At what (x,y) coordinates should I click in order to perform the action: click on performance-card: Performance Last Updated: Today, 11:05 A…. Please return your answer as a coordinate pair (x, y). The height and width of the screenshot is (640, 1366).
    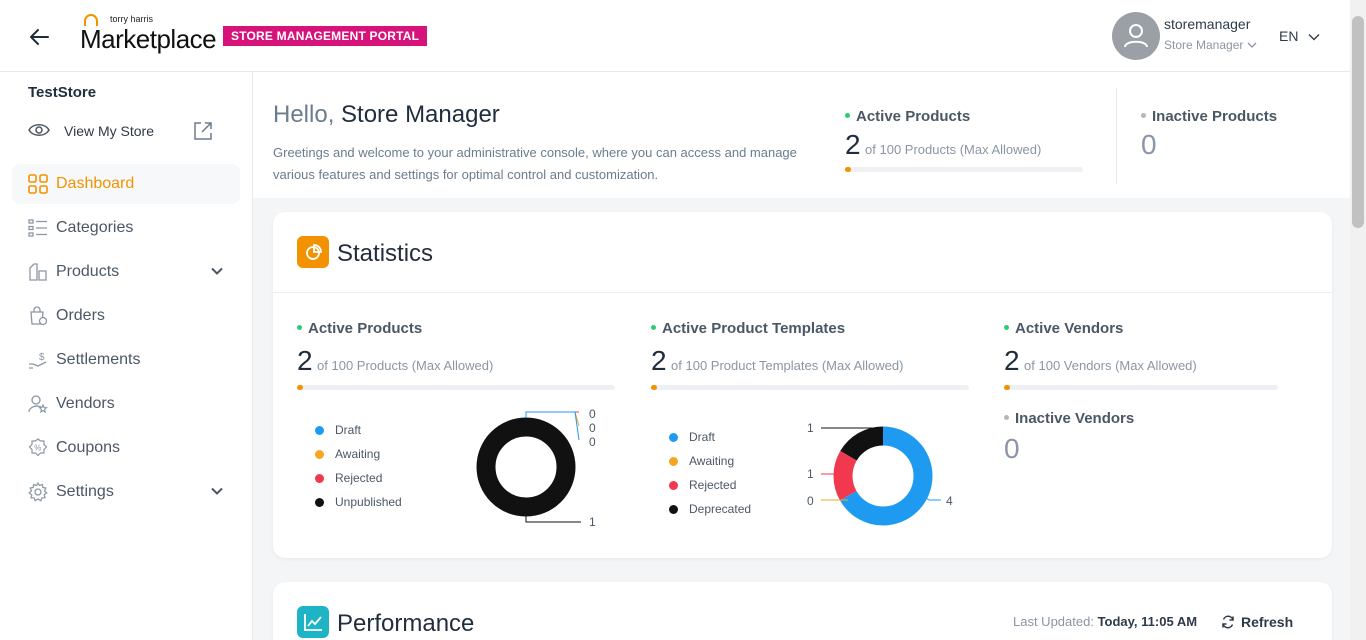
    Looking at the image, I should click on (802, 611).